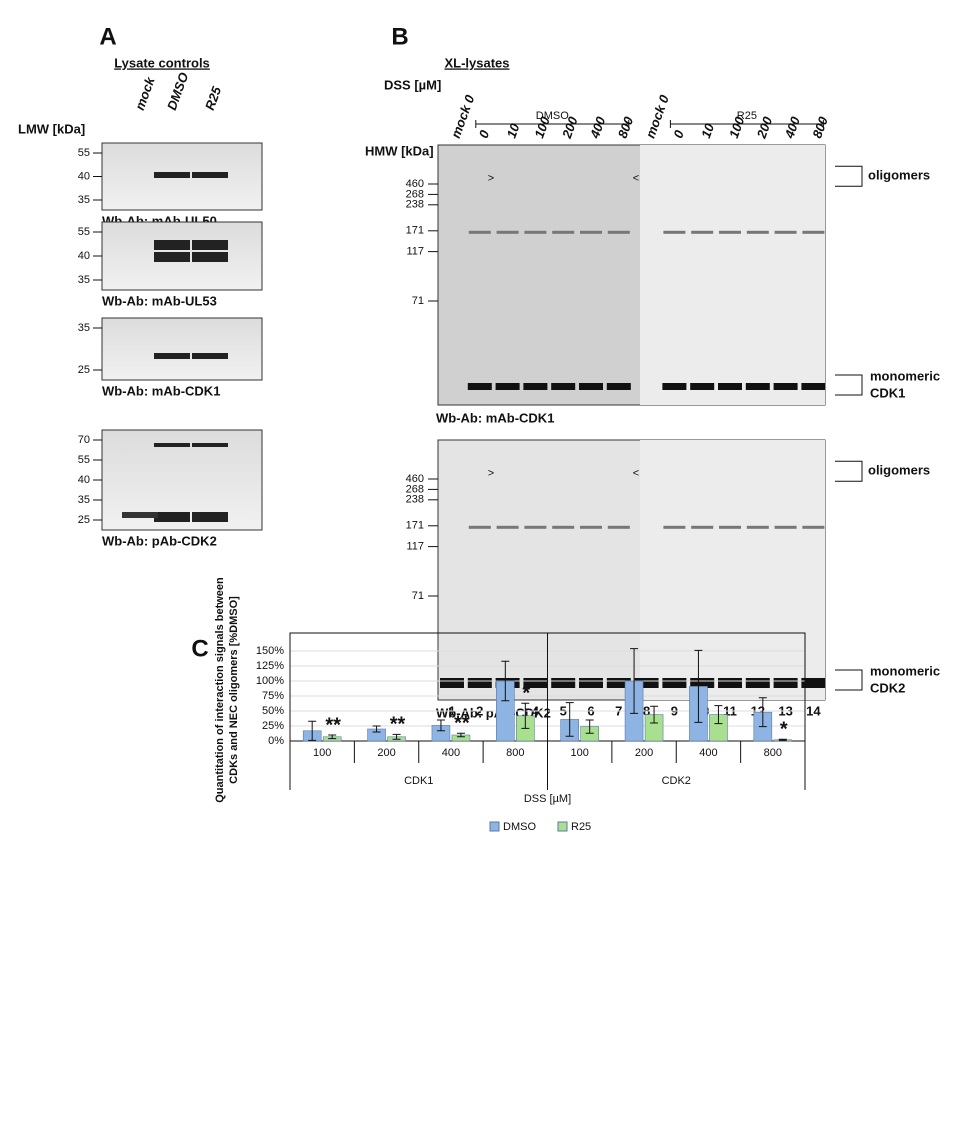 The height and width of the screenshot is (1125, 977). I want to click on group-label: CDK1, so click(418, 781).